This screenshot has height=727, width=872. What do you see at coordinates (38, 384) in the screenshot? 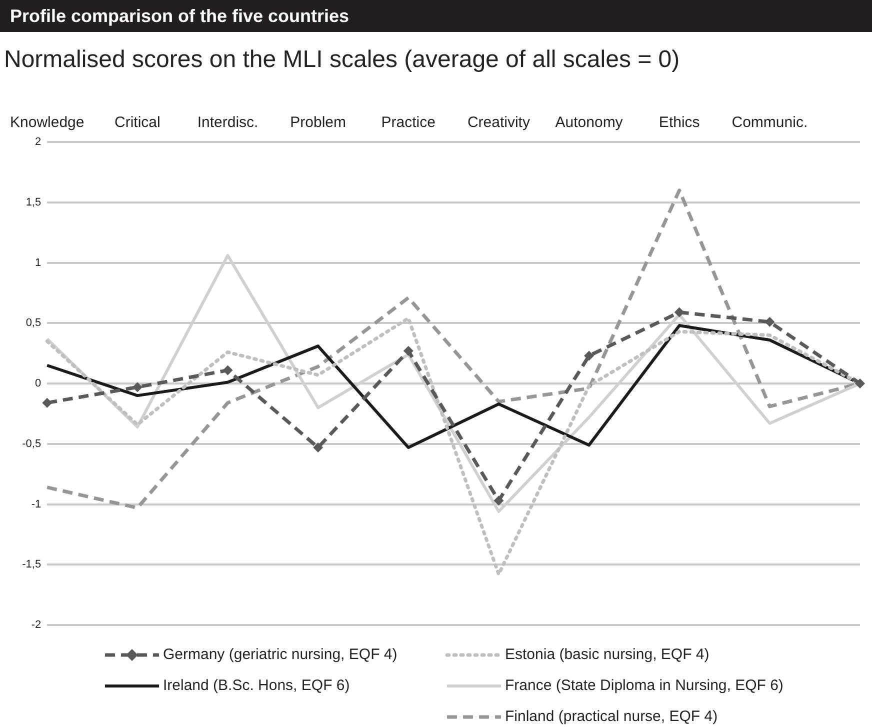
I see `y-tick-label: 0` at bounding box center [38, 384].